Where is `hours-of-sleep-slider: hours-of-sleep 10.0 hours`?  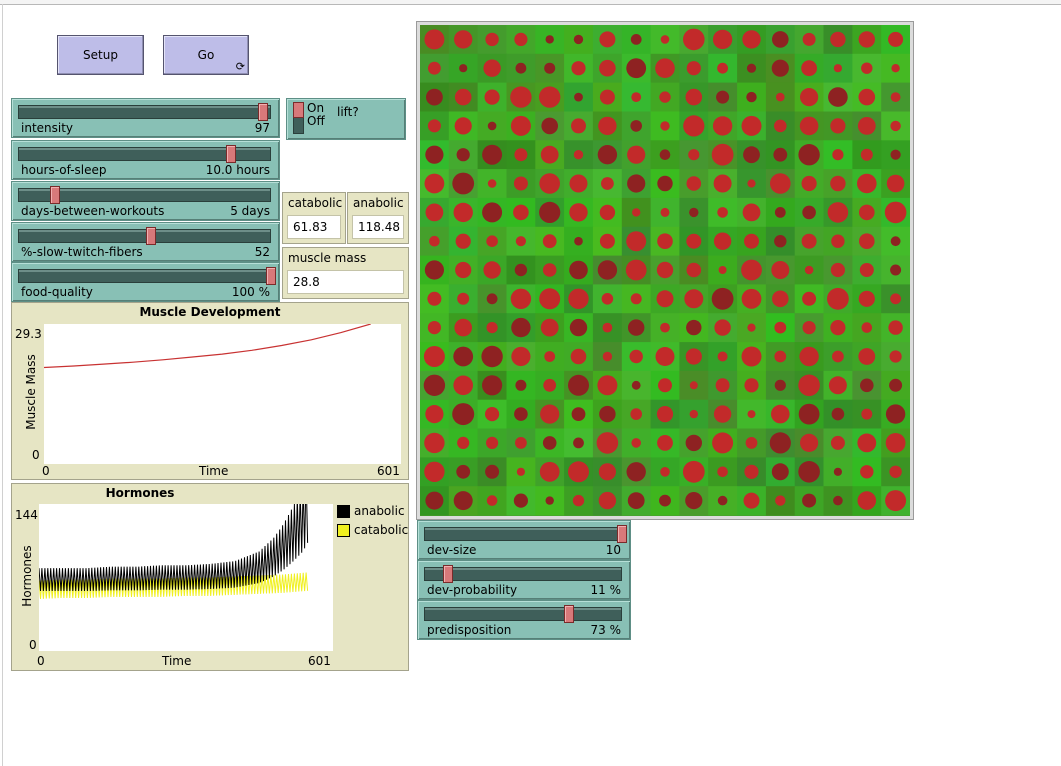 hours-of-sleep-slider: hours-of-sleep 10.0 hours is located at coordinates (145, 160).